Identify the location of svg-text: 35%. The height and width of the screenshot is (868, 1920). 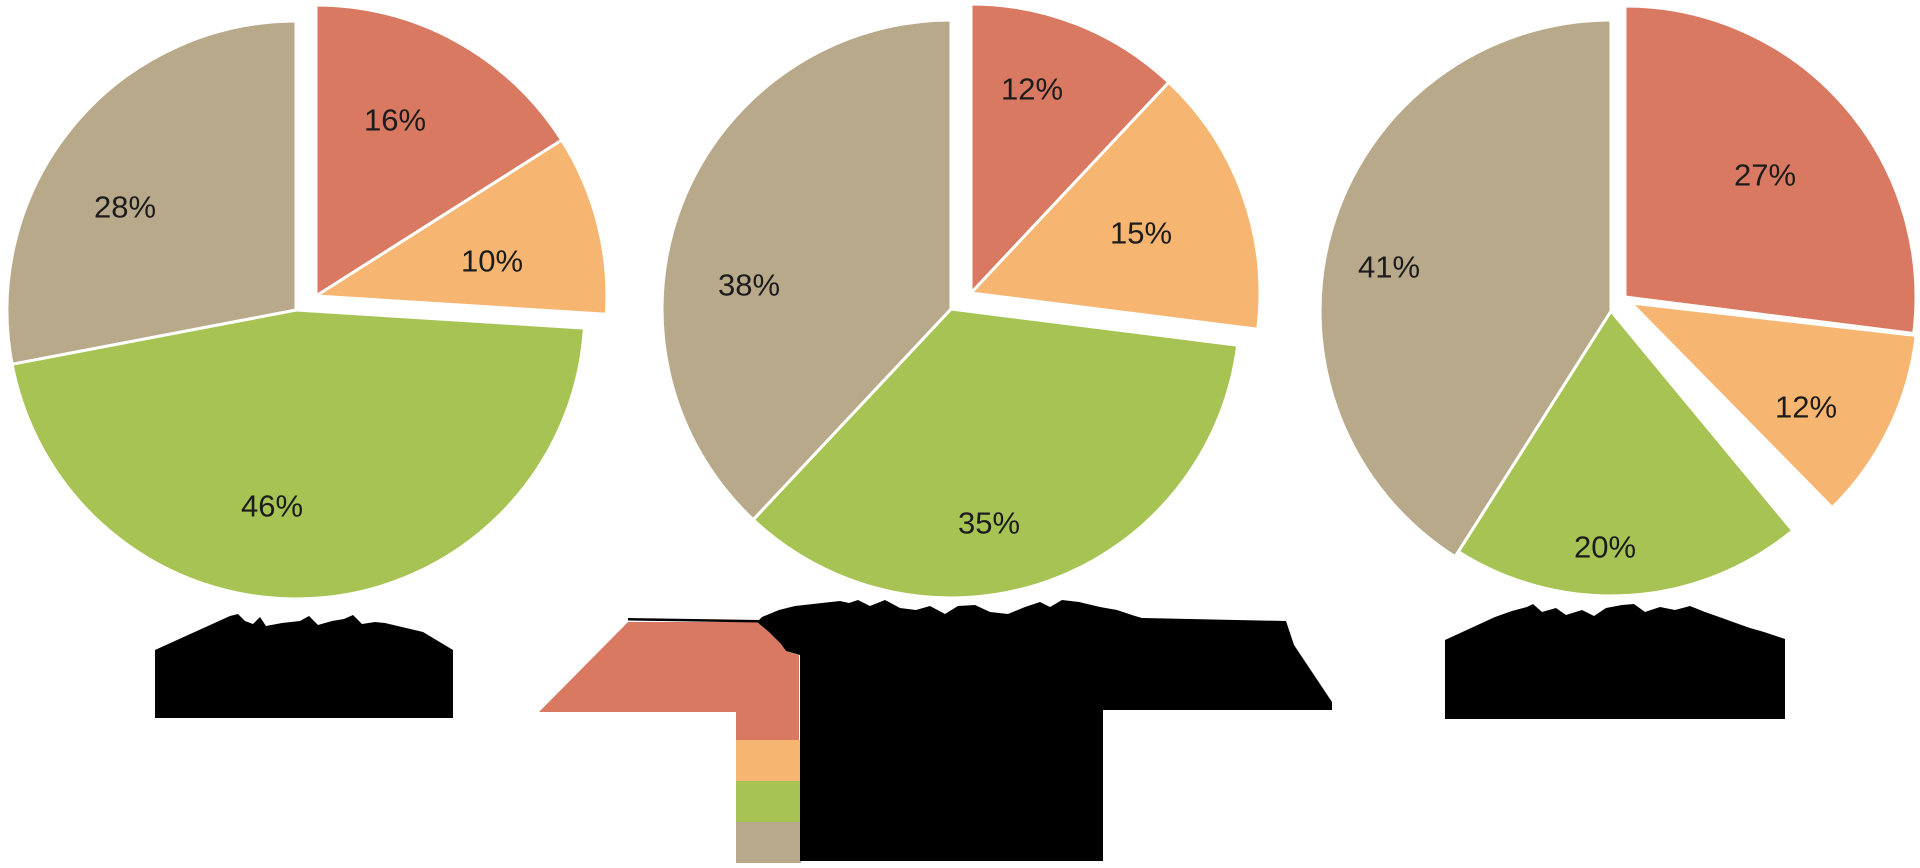
(989, 523).